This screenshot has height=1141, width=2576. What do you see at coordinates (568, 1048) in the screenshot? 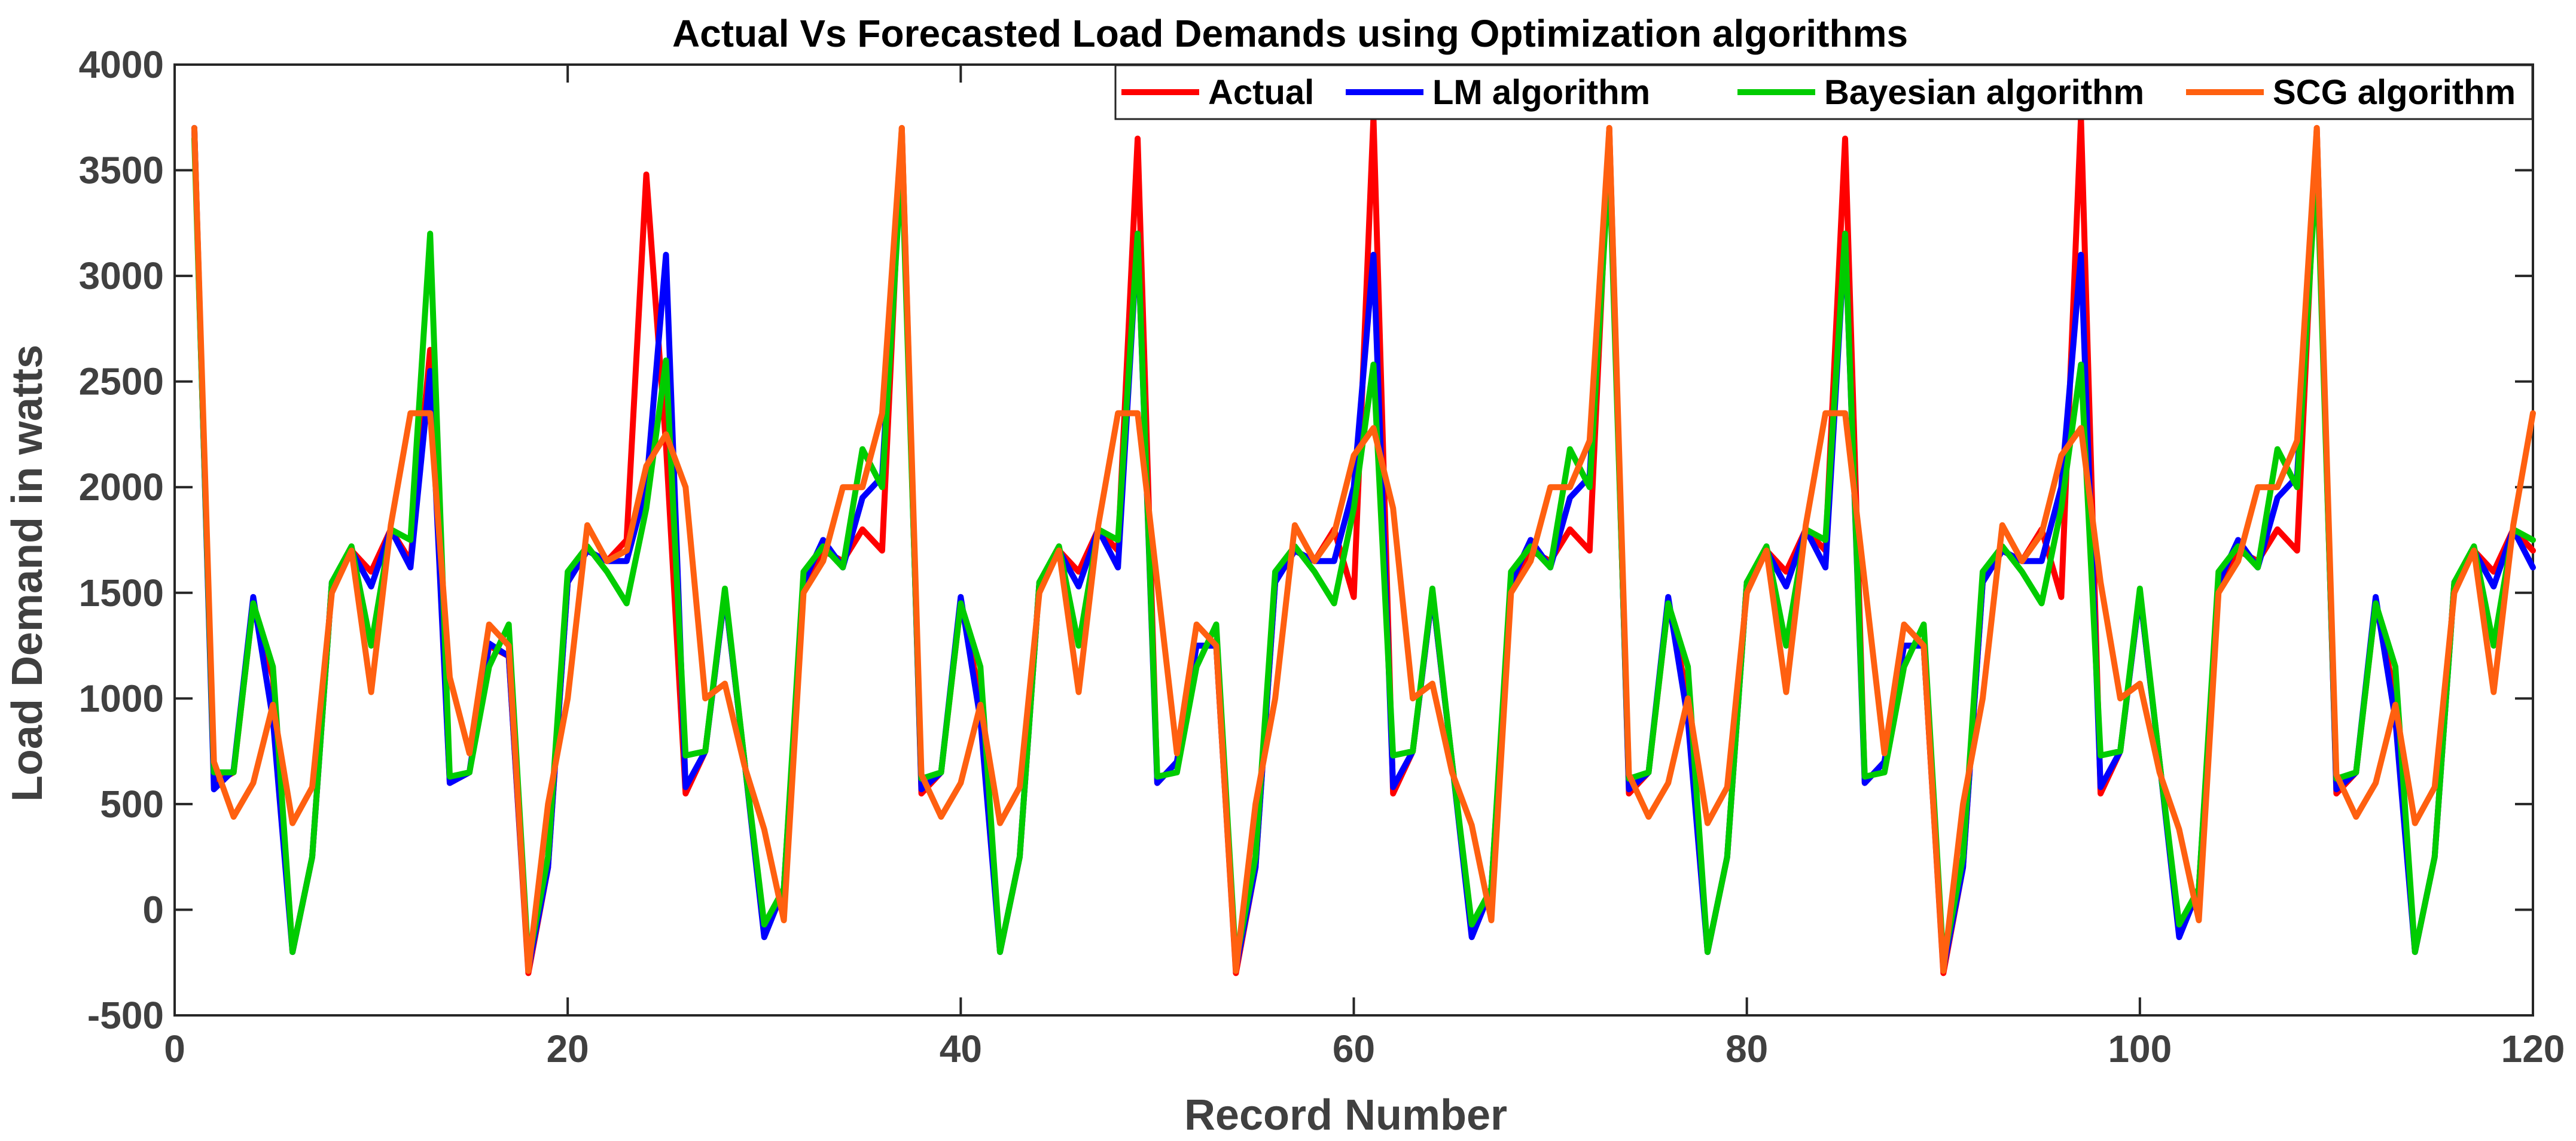
I see `x-tick-label: 20` at bounding box center [568, 1048].